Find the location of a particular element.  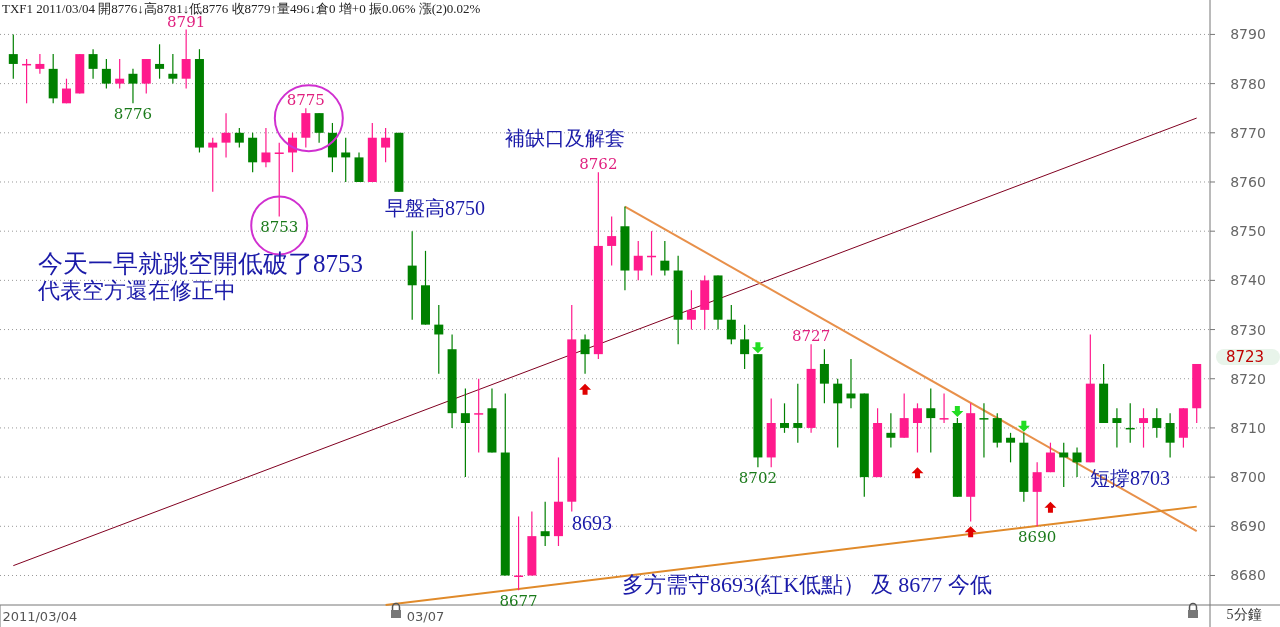

annotation: 多方需守8693(紅K低點） 及 8677 今低 is located at coordinates (807, 584).